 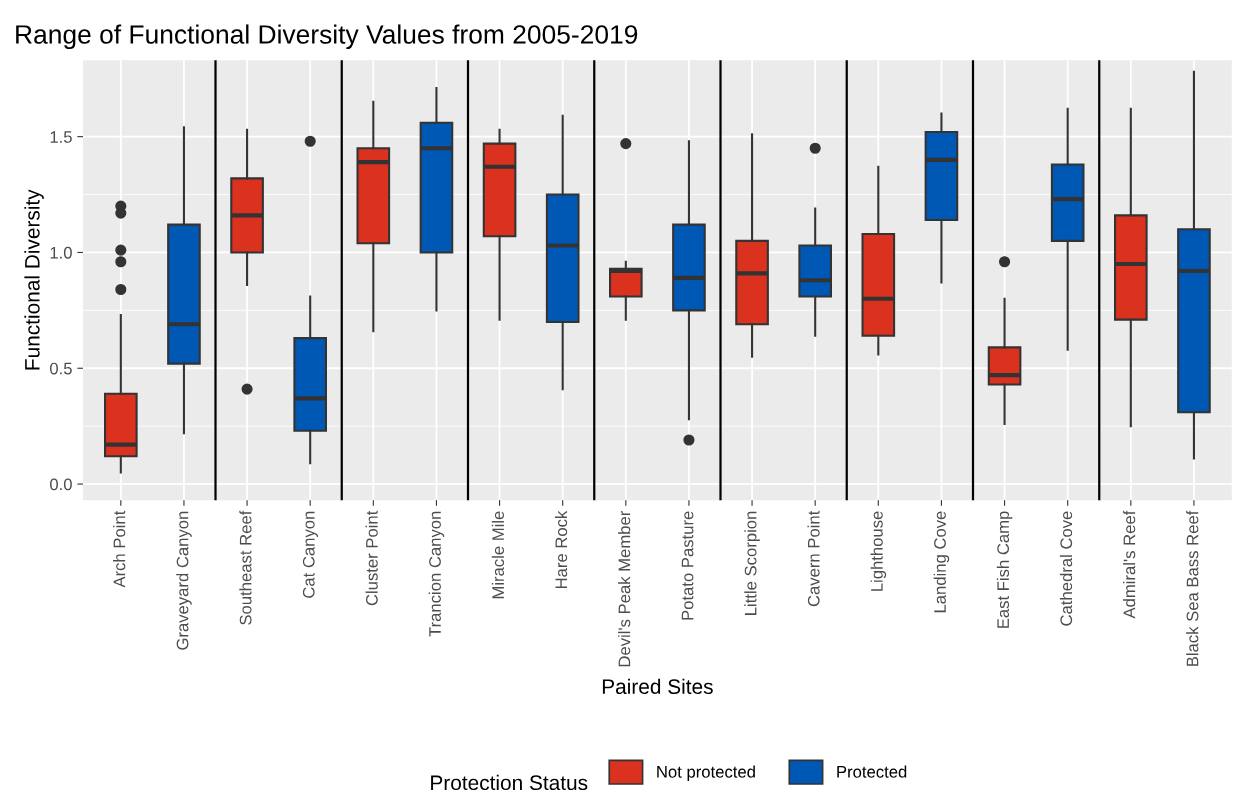 I want to click on x-tick-label: Devil's Peak Member, so click(x=624, y=588).